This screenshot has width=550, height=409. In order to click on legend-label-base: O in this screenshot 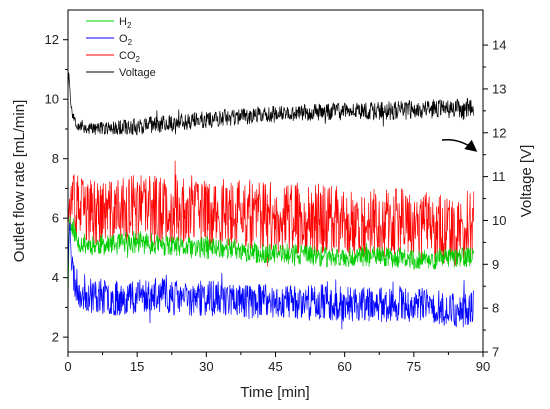, I will do `click(123, 39)`.